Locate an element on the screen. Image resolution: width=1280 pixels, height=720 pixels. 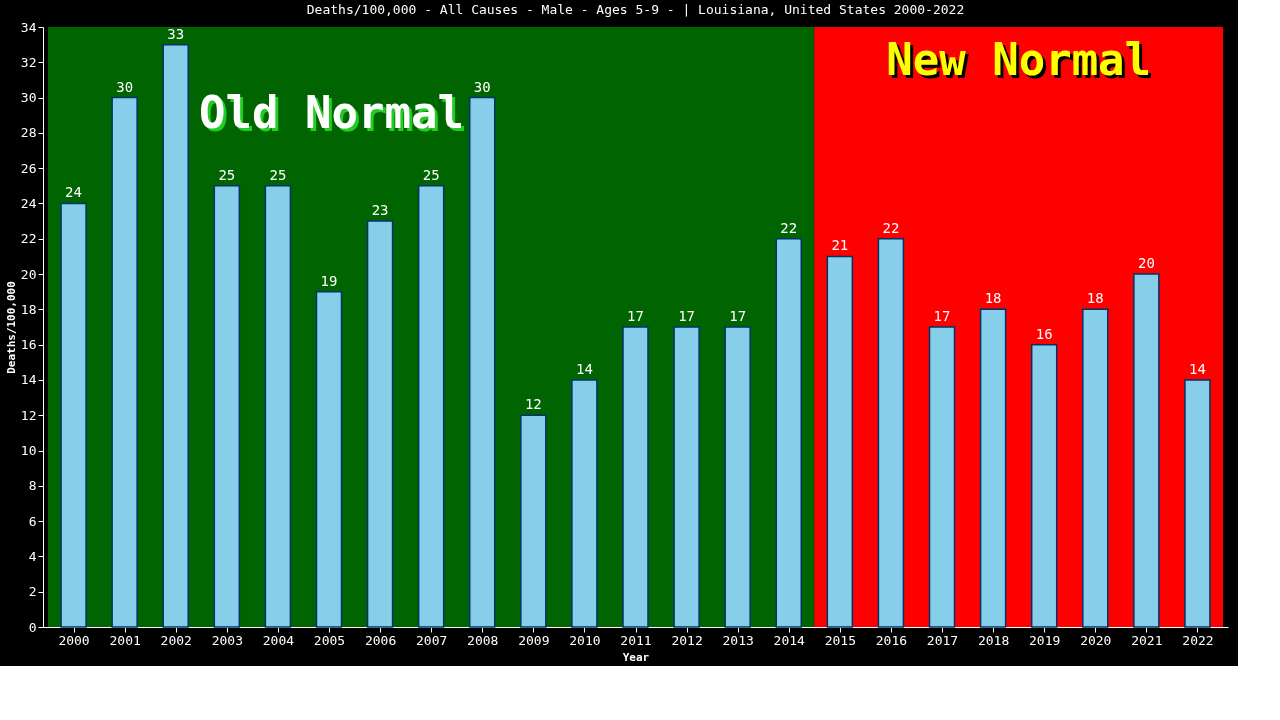
y-tick-label: 32 is located at coordinates (28, 62).